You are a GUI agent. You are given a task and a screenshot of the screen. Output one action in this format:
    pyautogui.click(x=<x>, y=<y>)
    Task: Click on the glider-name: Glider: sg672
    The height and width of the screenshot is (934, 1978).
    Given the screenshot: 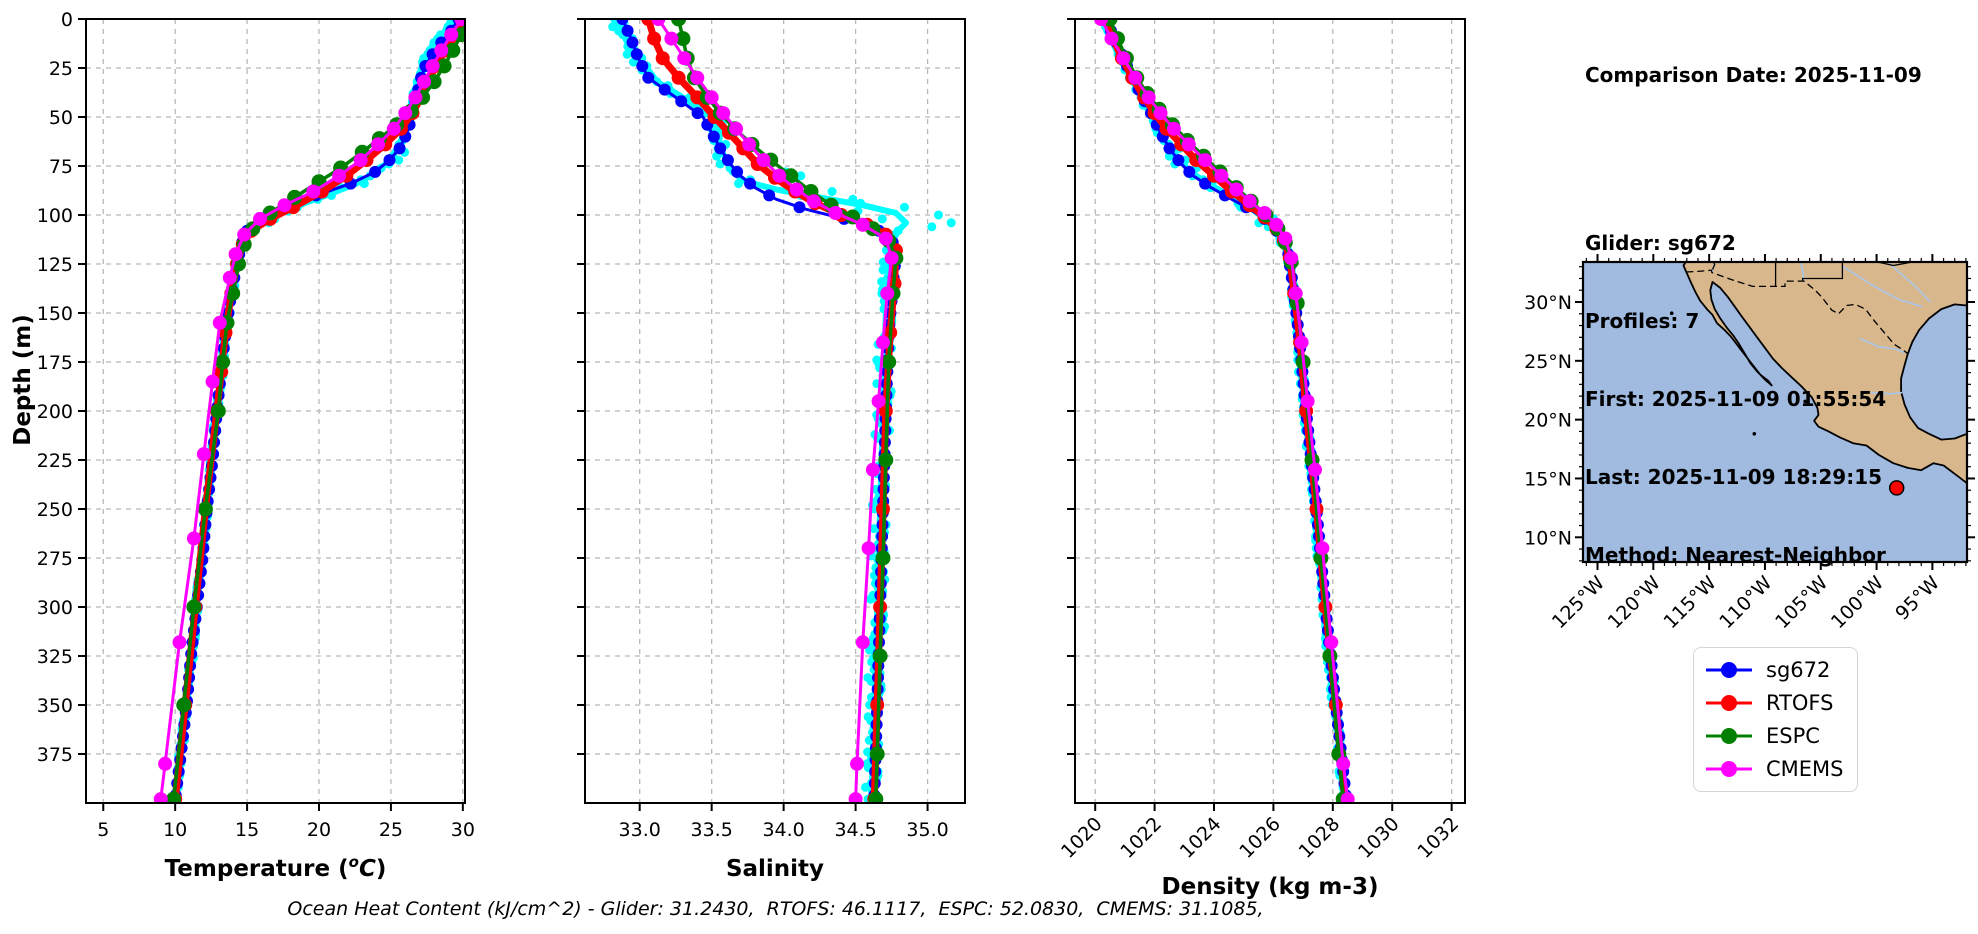 What is the action you would take?
    pyautogui.click(x=1660, y=243)
    